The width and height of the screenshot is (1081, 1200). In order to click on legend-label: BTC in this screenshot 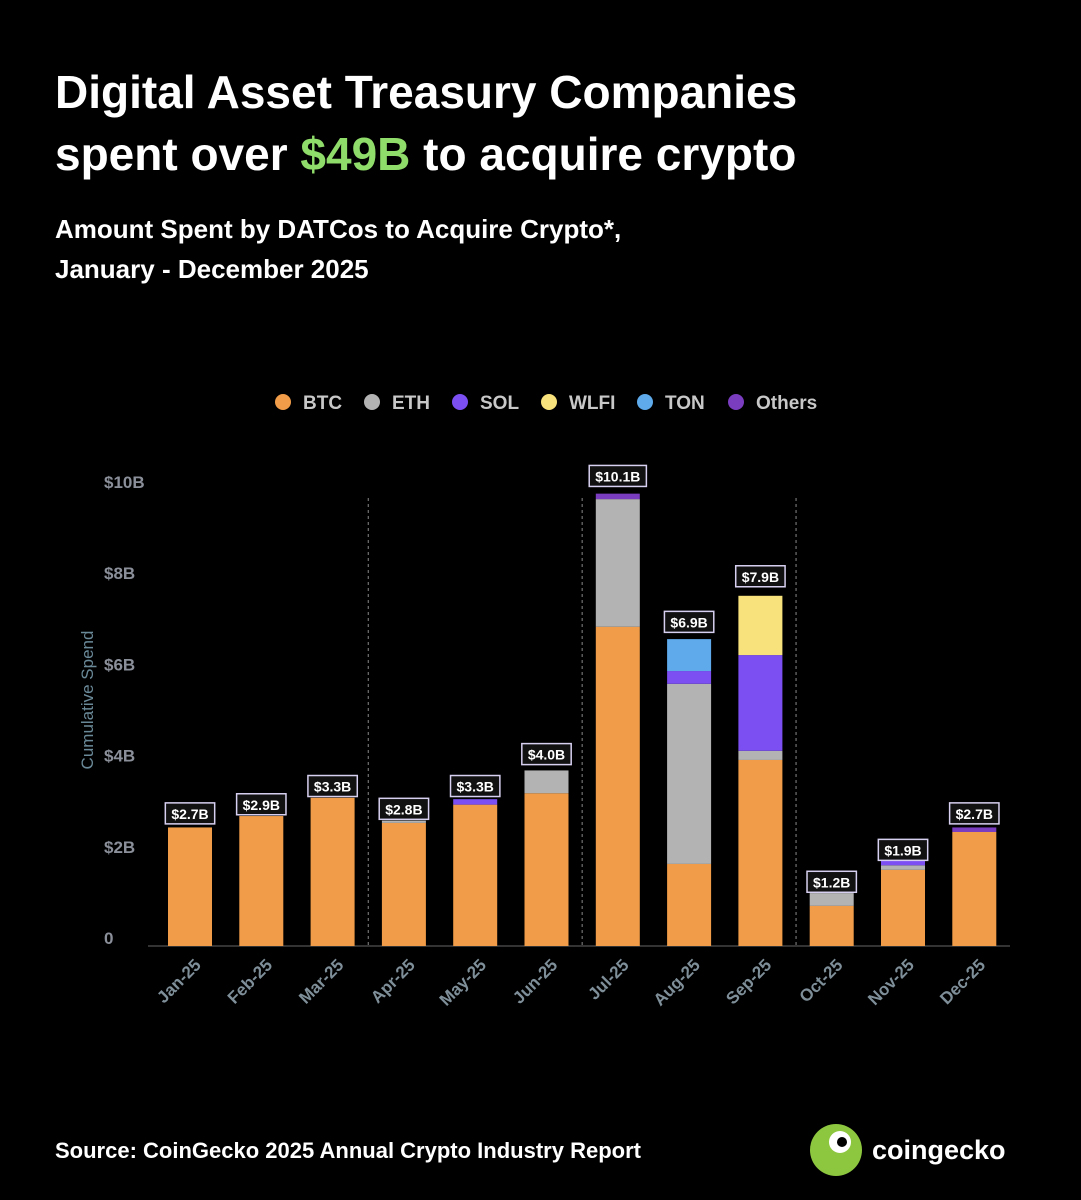, I will do `click(322, 403)`.